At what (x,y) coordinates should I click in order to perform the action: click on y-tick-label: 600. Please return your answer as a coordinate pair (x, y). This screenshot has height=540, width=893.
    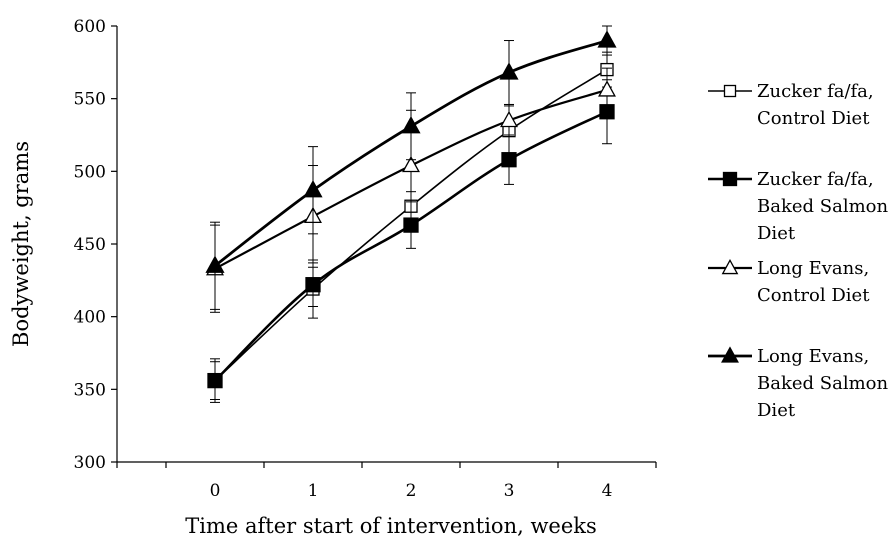
    Looking at the image, I should click on (90, 27).